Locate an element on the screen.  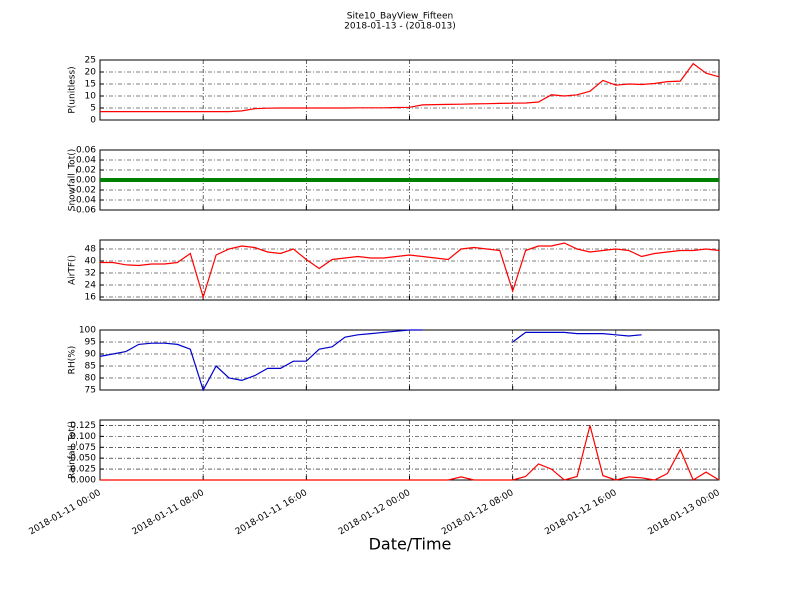
y-tick-label: -0.02 is located at coordinates (84, 191).